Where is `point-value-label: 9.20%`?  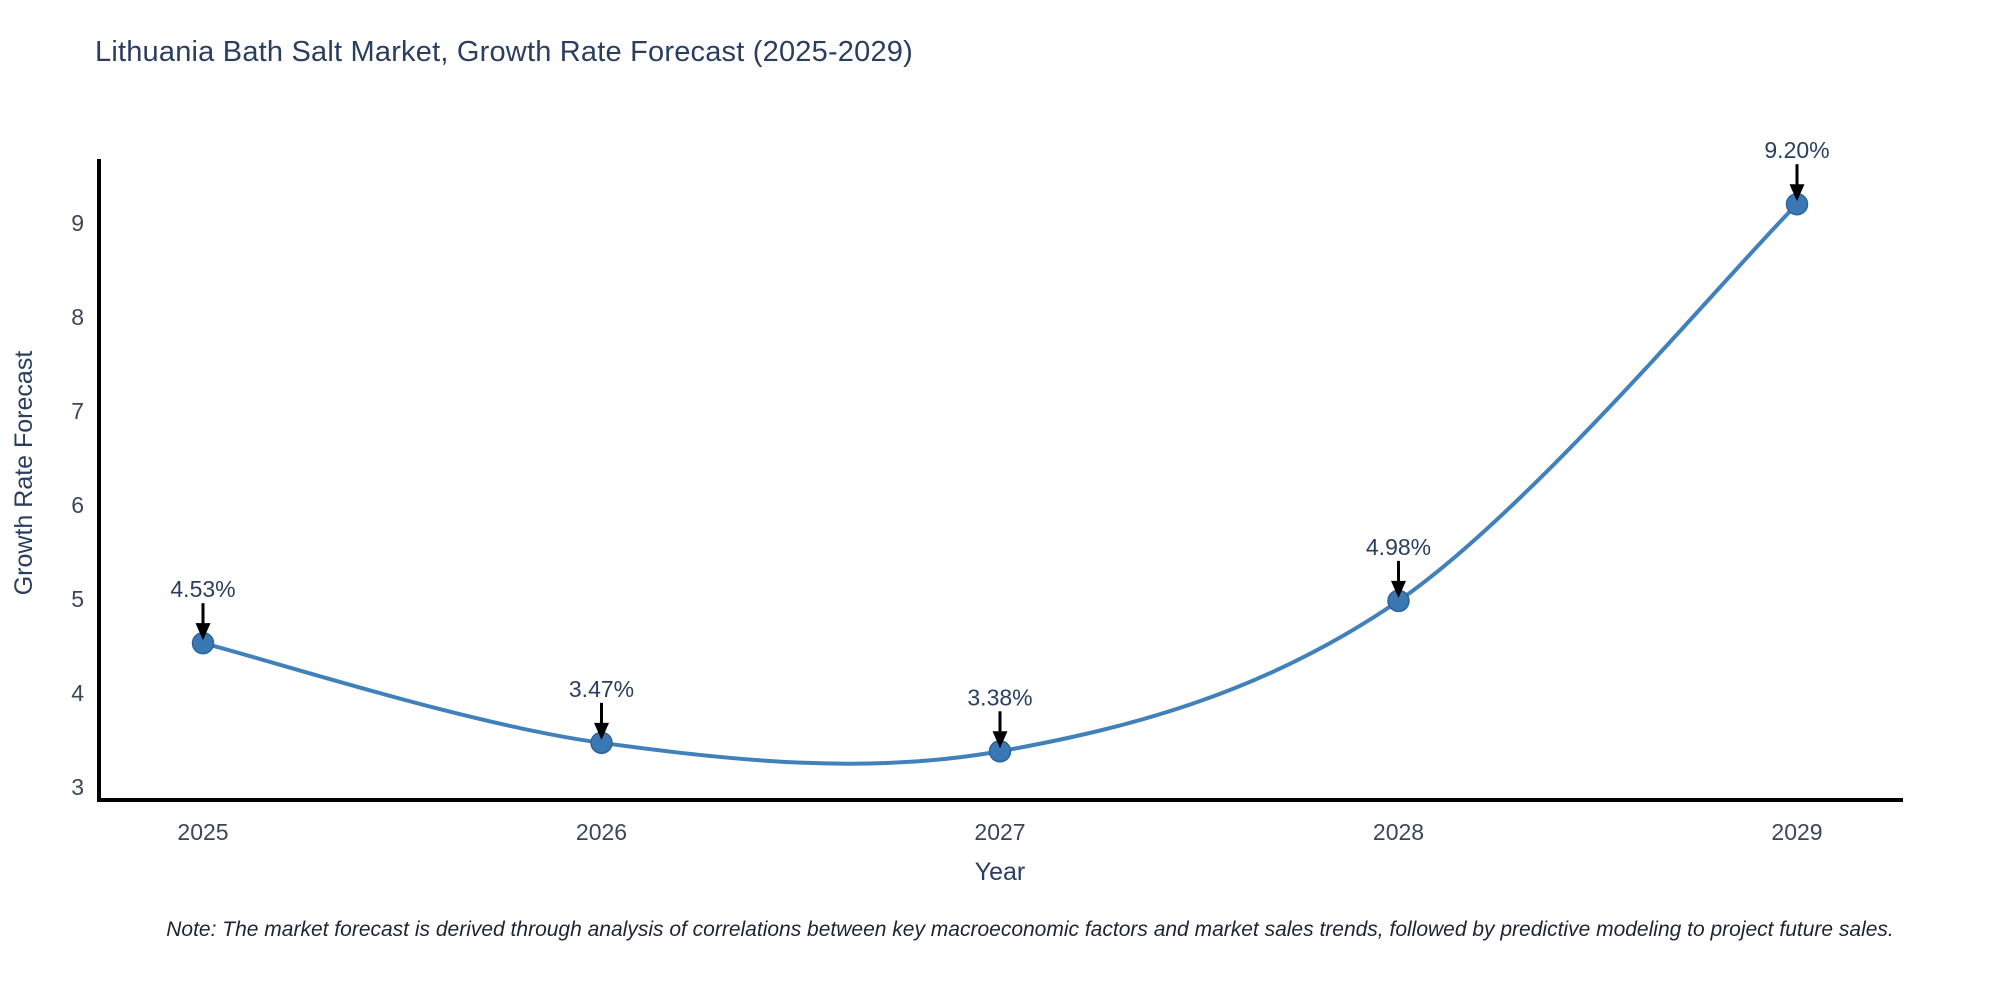 point-value-label: 9.20% is located at coordinates (1796, 150).